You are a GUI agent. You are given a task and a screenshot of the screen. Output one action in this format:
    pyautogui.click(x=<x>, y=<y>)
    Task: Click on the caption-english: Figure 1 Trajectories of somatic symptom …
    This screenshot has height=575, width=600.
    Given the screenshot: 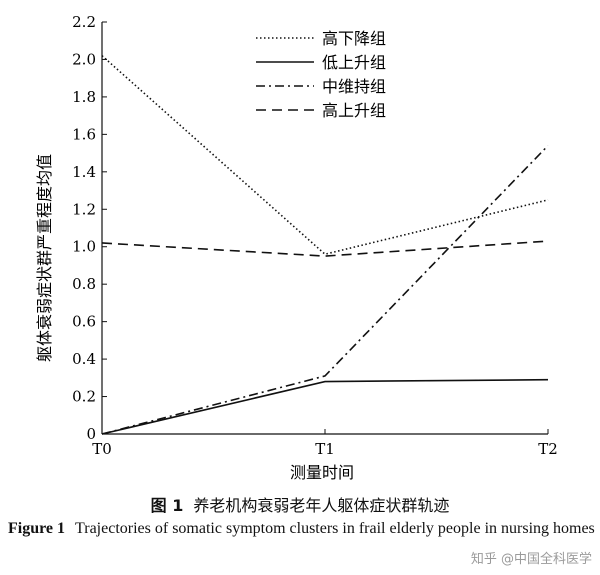 What is the action you would take?
    pyautogui.click(x=303, y=529)
    